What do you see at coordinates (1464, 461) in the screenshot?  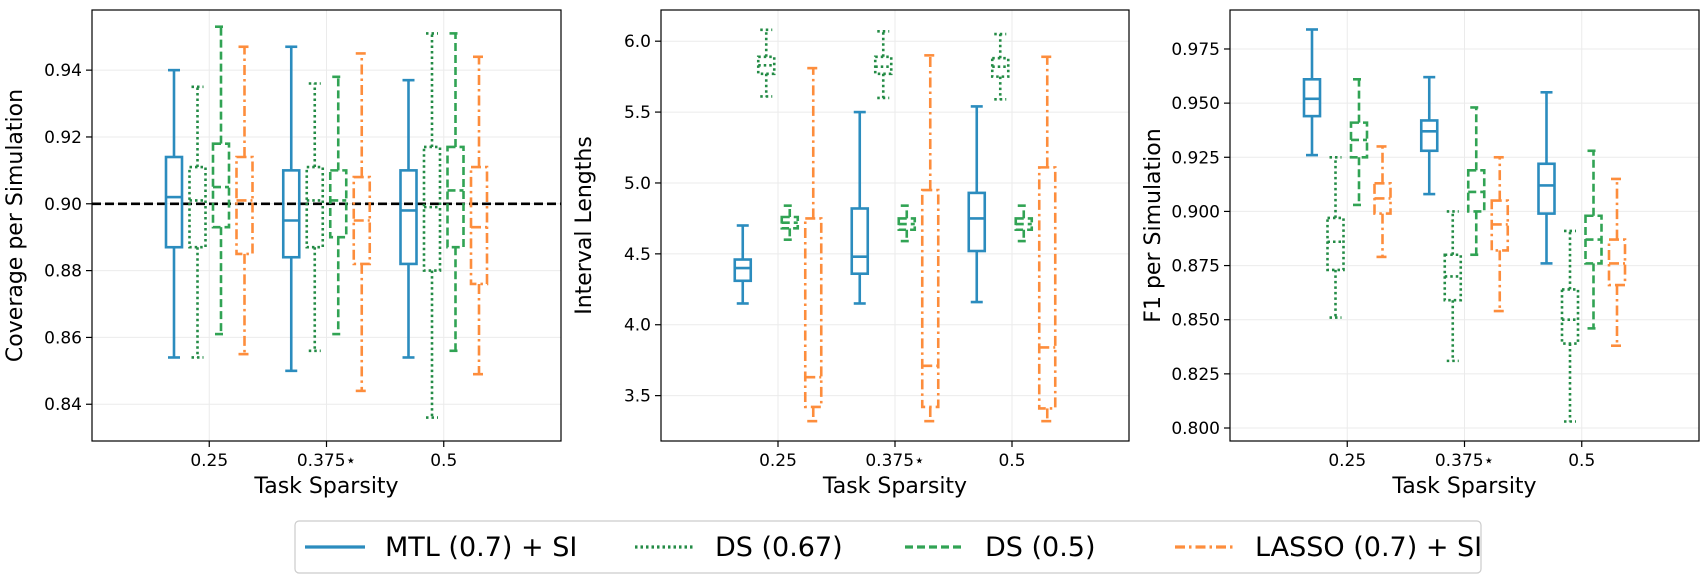 I see `f1-x-tick-label: 0.375⋆` at bounding box center [1464, 461].